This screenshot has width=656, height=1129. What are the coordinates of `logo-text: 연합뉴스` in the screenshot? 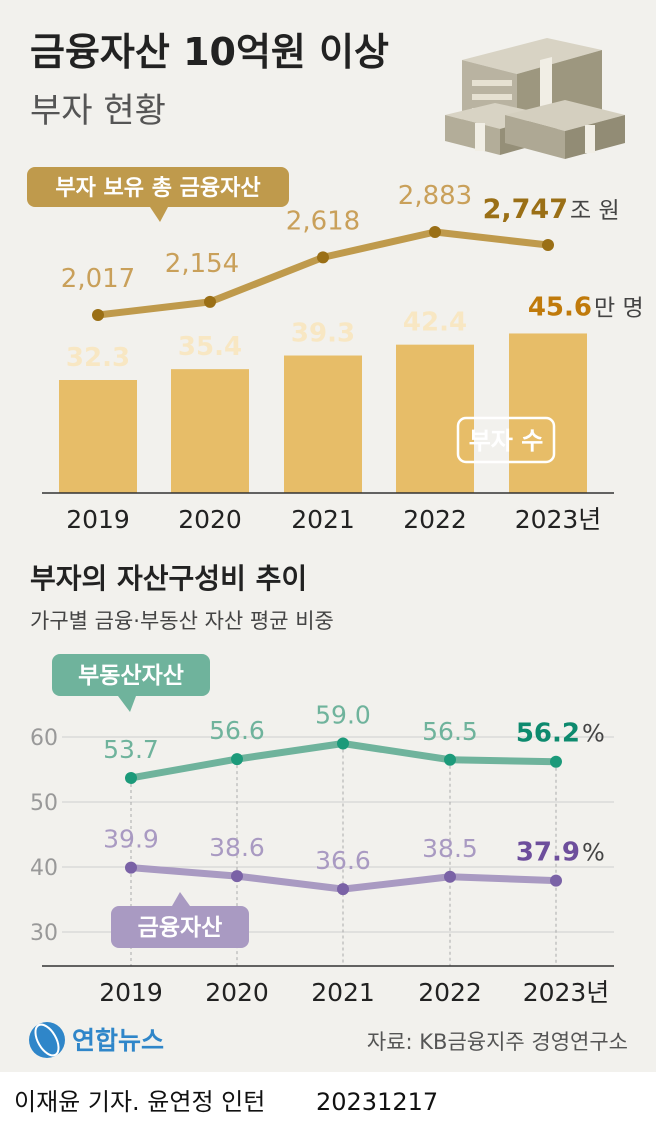 It's located at (118, 1040).